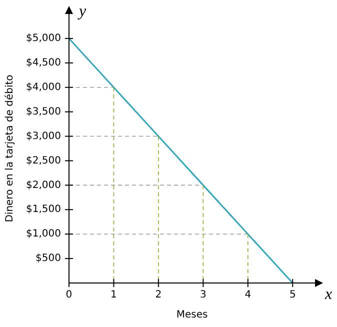 The image size is (337, 327). I want to click on y-tick-label: $5,000, so click(43, 38).